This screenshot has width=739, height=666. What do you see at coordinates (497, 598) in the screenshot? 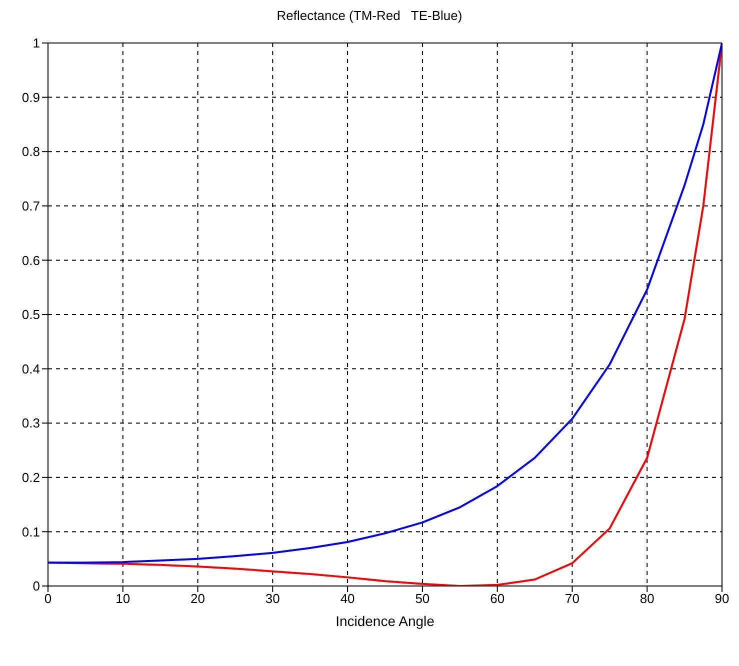
I see `x-tick-label: 60` at bounding box center [497, 598].